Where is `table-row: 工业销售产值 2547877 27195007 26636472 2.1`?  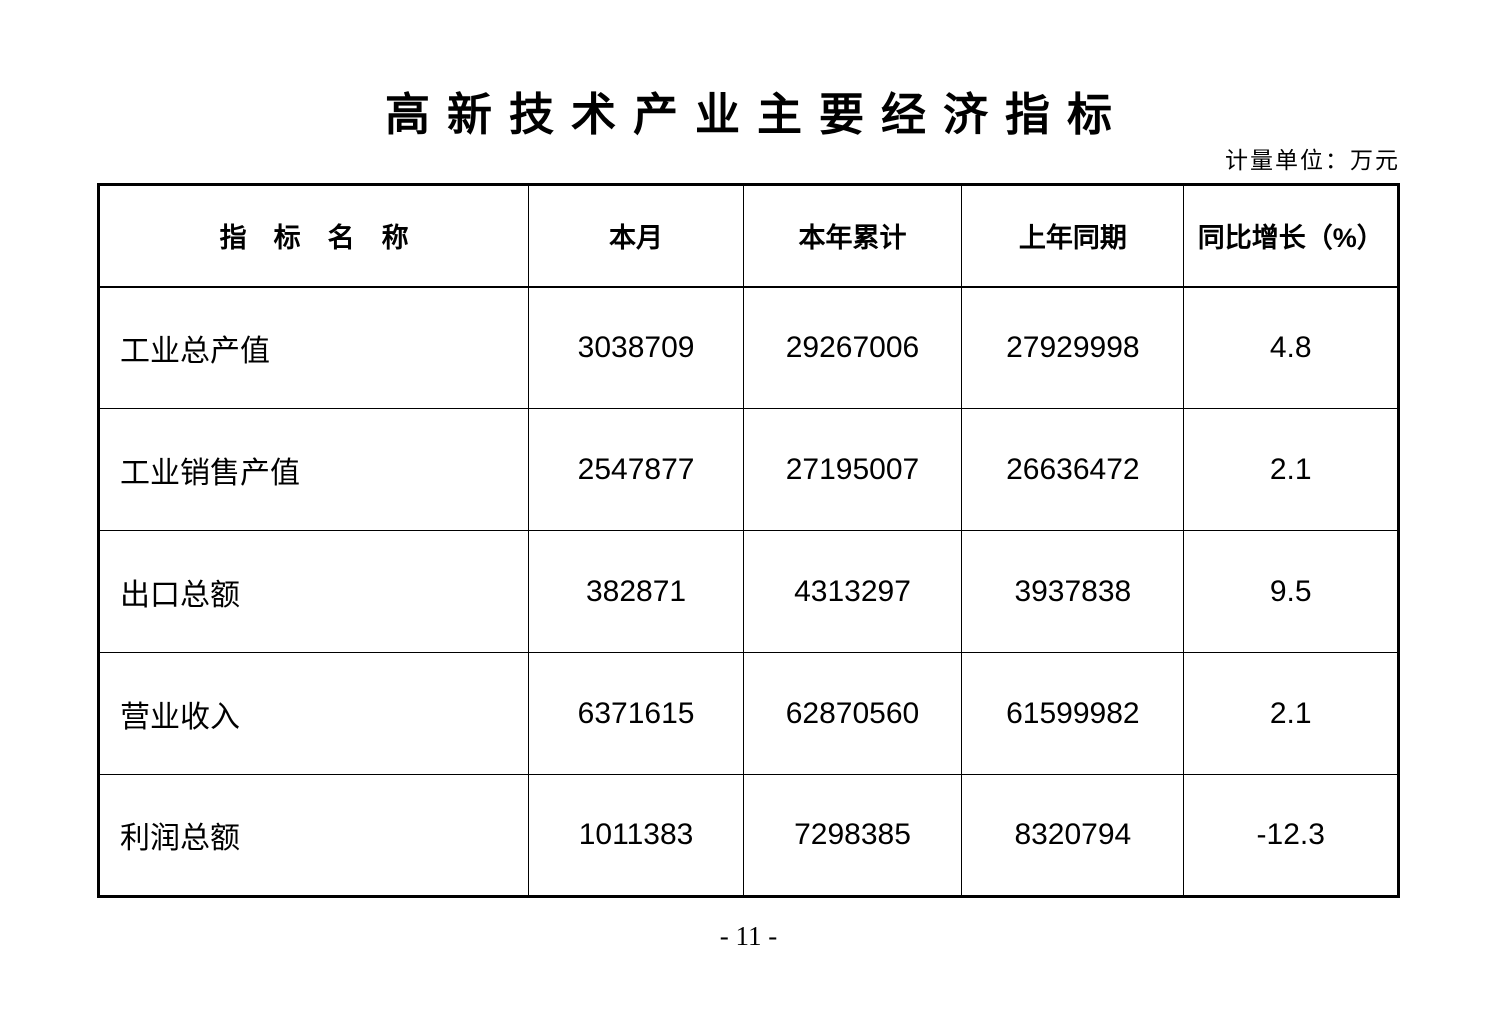 table-row: 工业销售产值 2547877 27195007 26636472 2.1 is located at coordinates (748, 469).